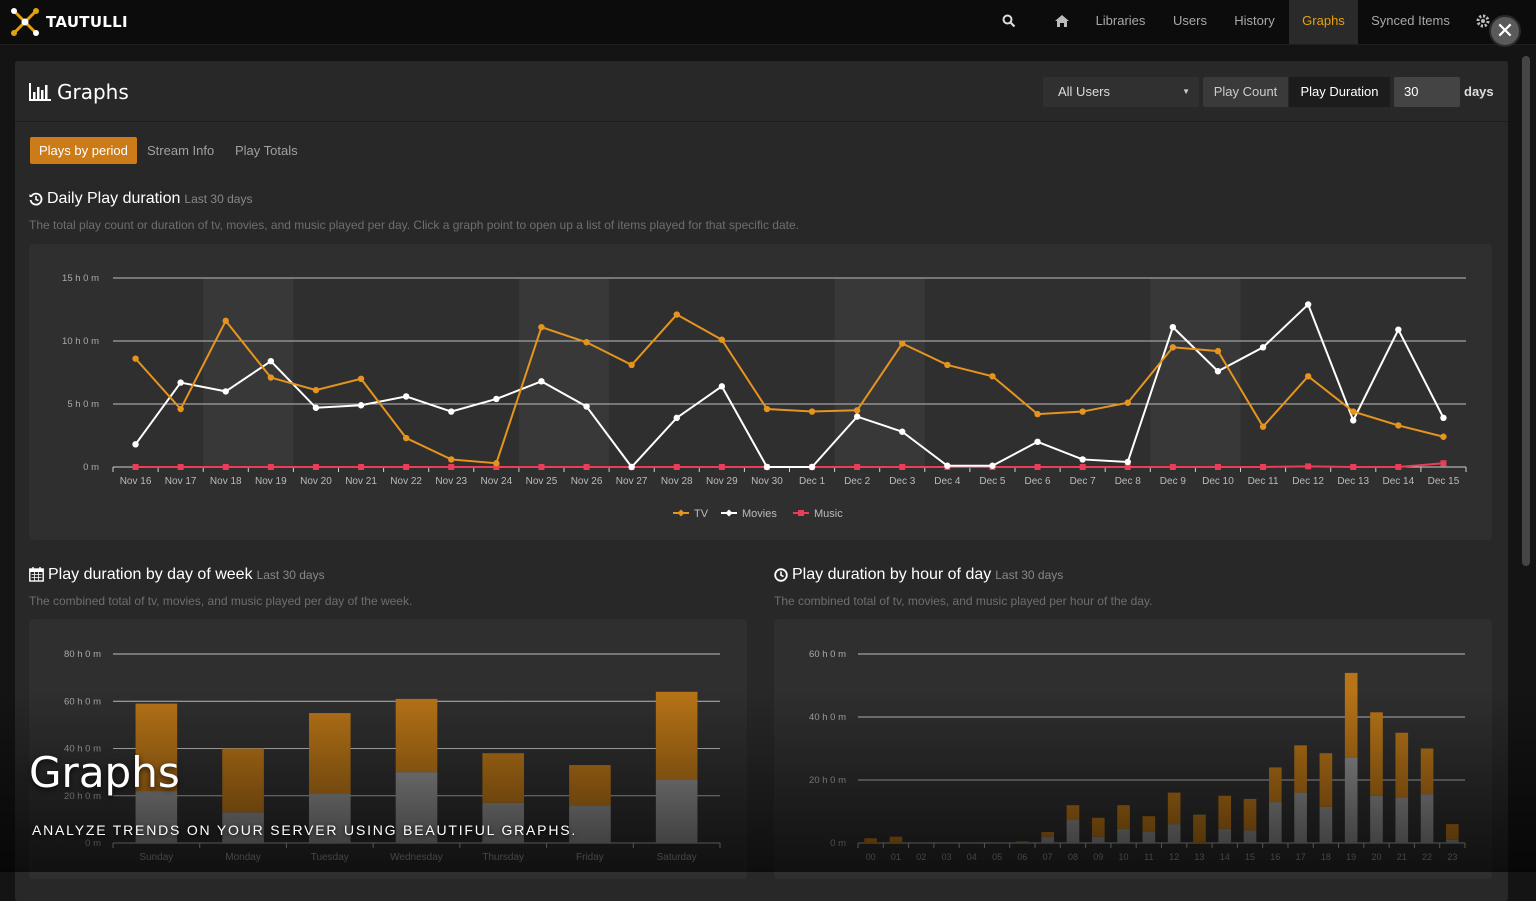  What do you see at coordinates (1427, 92) in the screenshot?
I see `days-input: 30` at bounding box center [1427, 92].